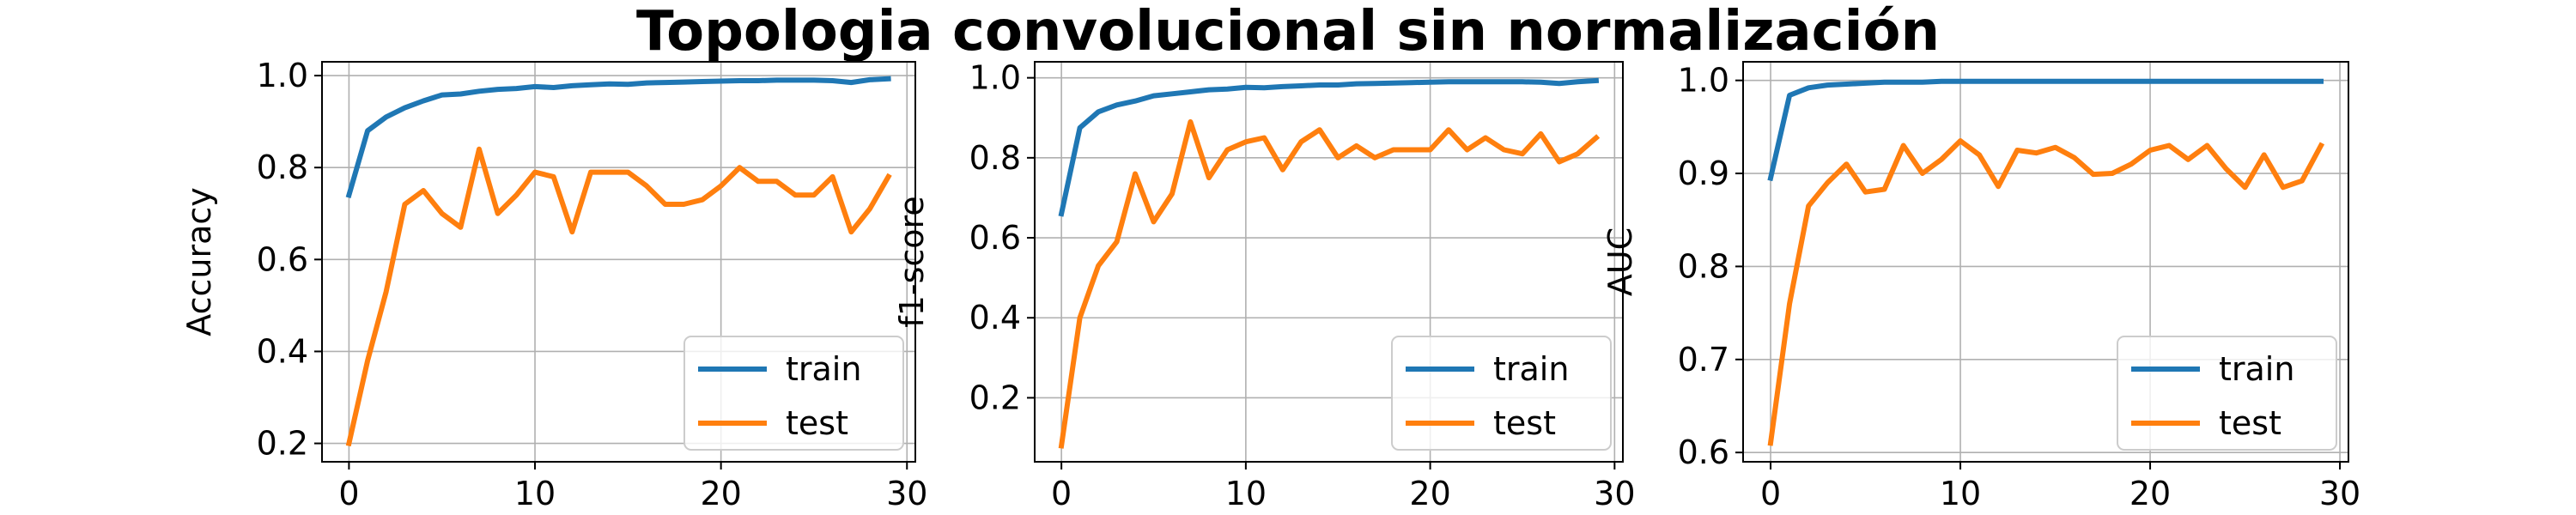  Describe the element at coordinates (199, 261) in the screenshot. I see `y-axis-label: Accuracy` at that location.